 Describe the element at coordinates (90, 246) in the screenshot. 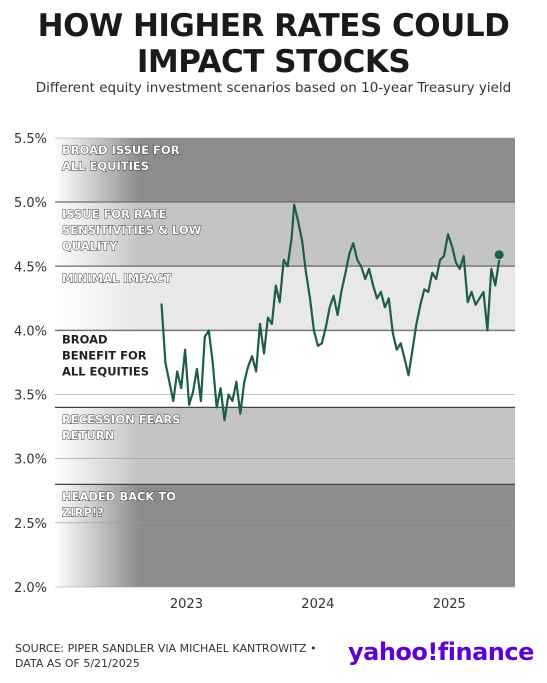

I see `zone-label: QUALITY` at that location.